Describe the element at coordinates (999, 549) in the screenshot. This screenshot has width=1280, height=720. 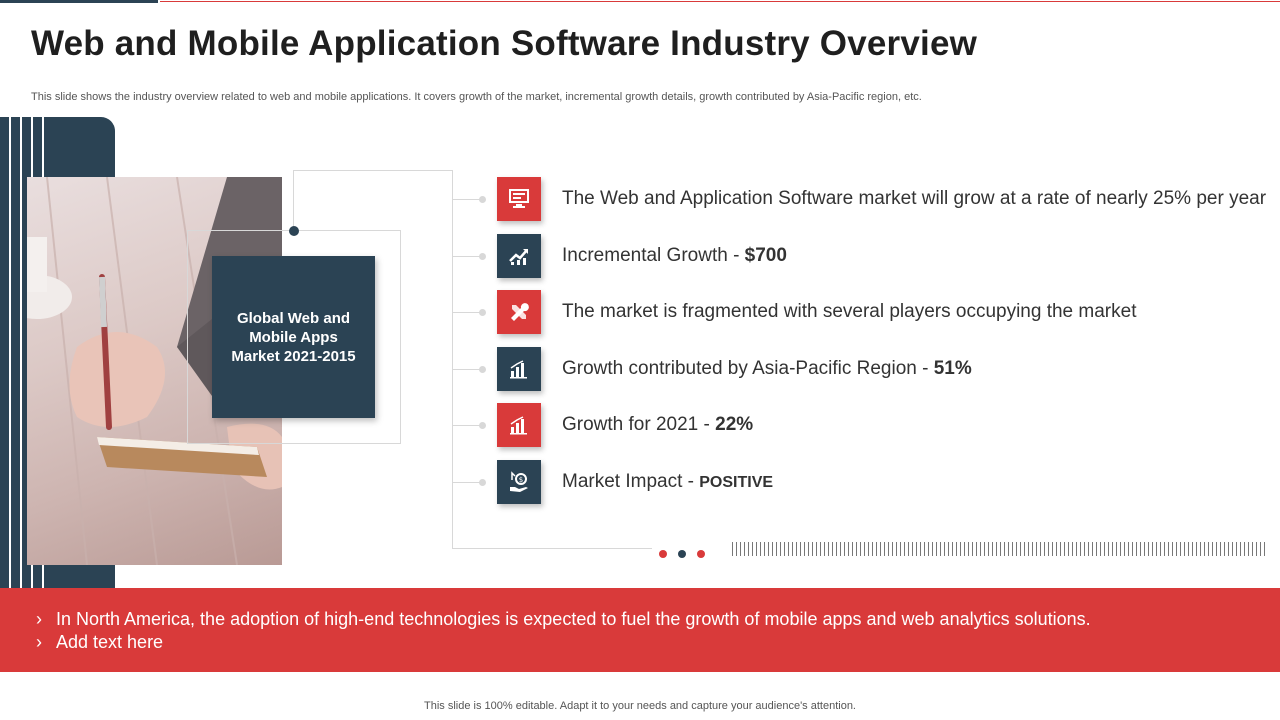
I see `decorative-barcode` at that location.